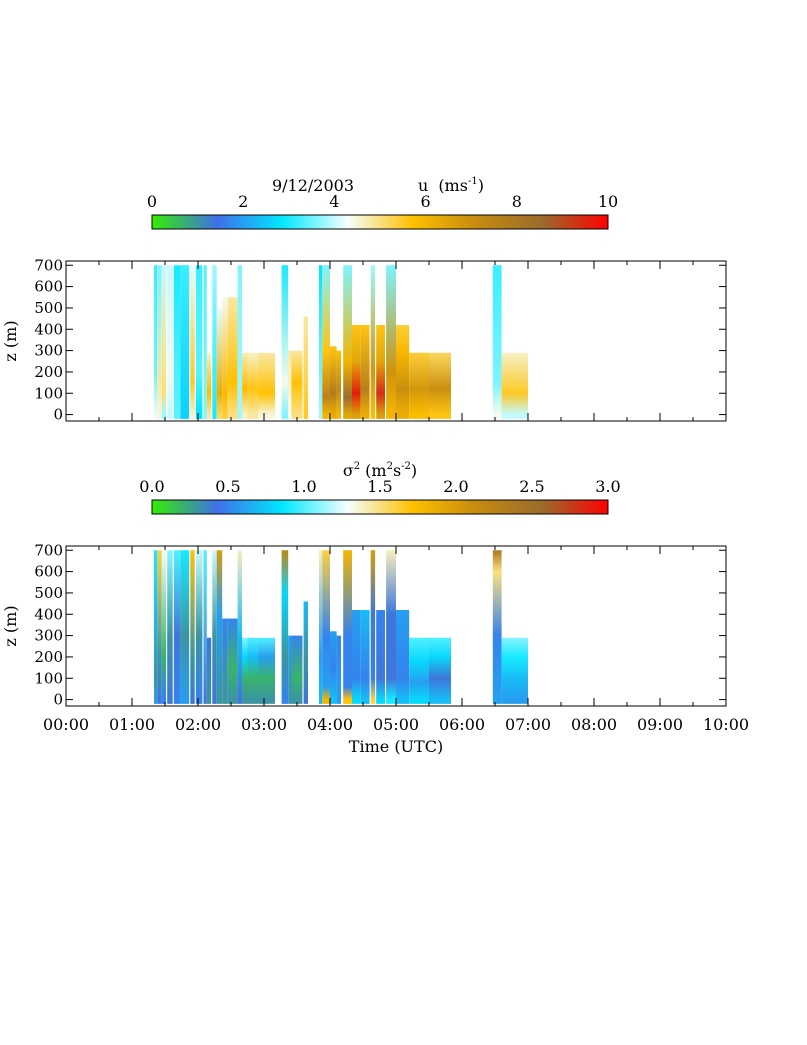 The width and height of the screenshot is (807, 1045). What do you see at coordinates (243, 201) in the screenshot?
I see `colorbar-tick-label: 2` at bounding box center [243, 201].